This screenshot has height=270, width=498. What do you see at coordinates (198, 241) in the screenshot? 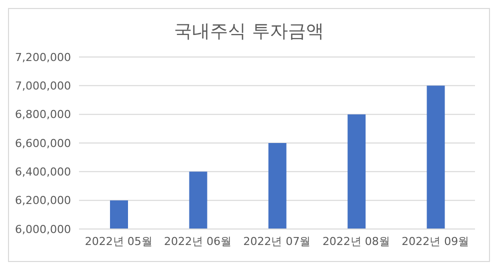
I see `x-tick-label: 2022년 06월` at bounding box center [198, 241].